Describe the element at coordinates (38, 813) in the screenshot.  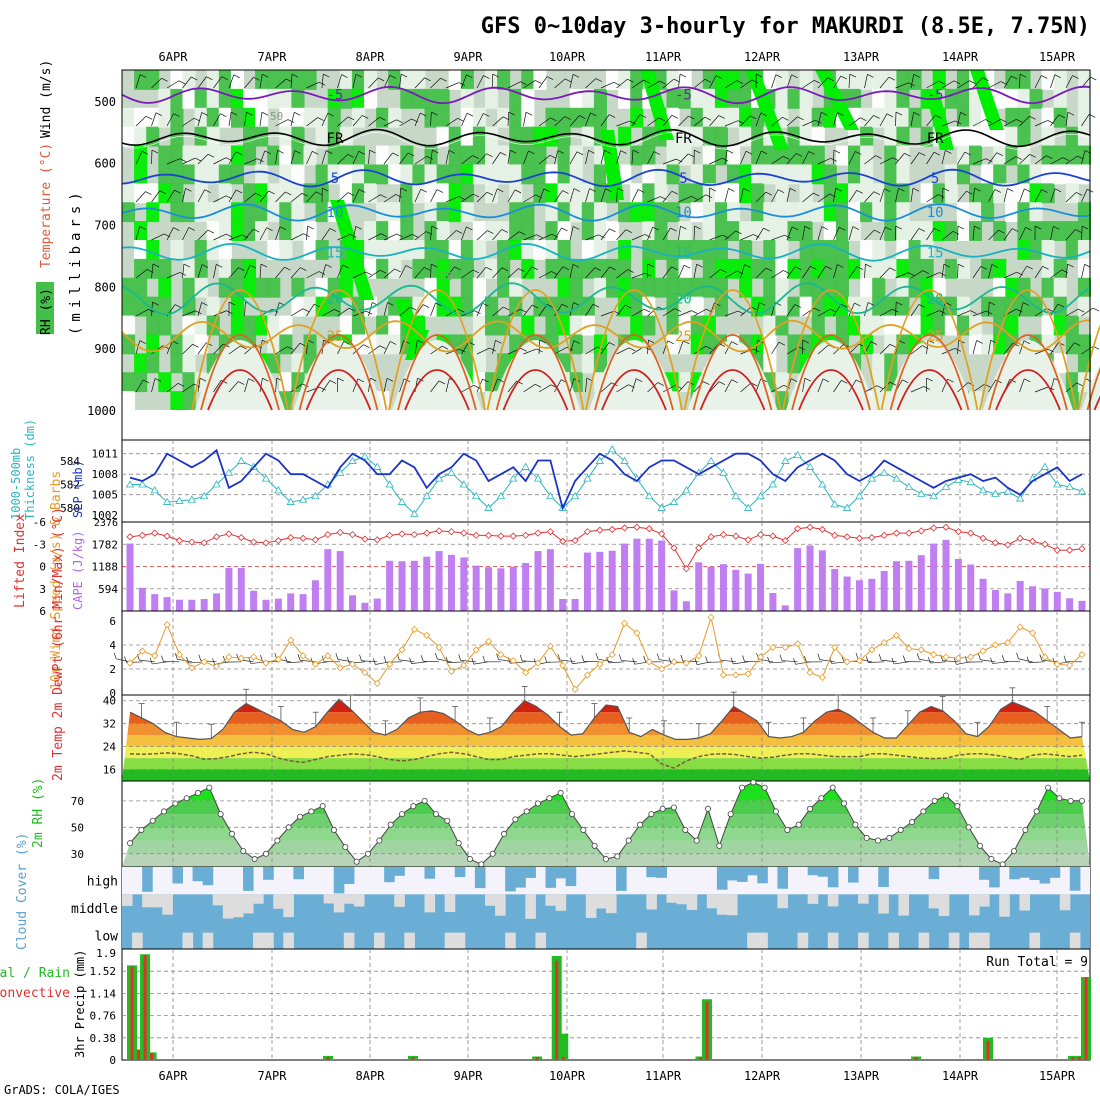
I see `ylabel-rh-2m: 2m RH (%)` at that location.